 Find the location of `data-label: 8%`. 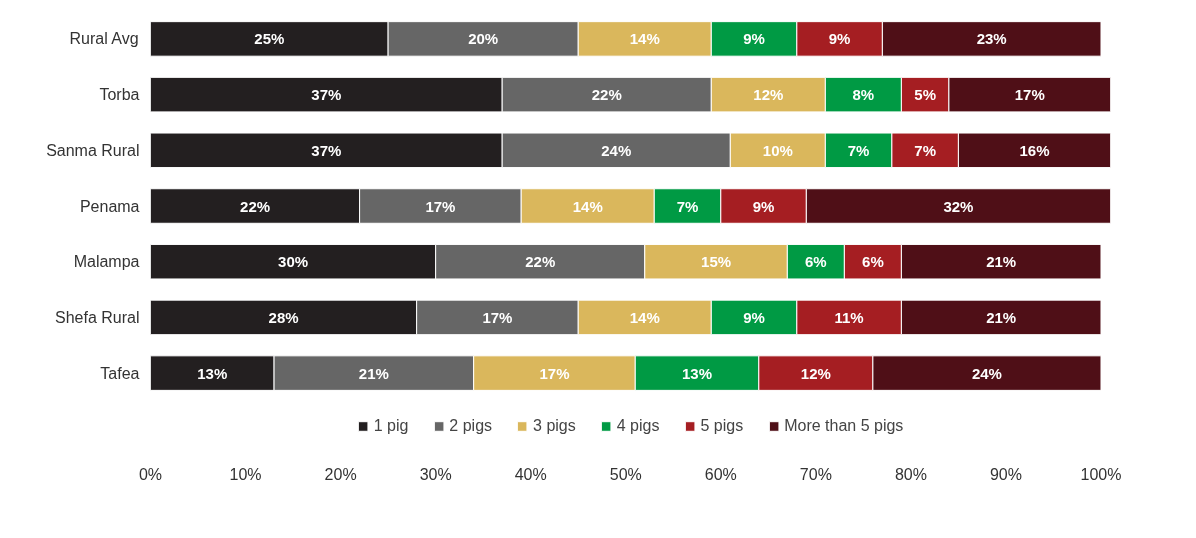

data-label: 8% is located at coordinates (863, 95).